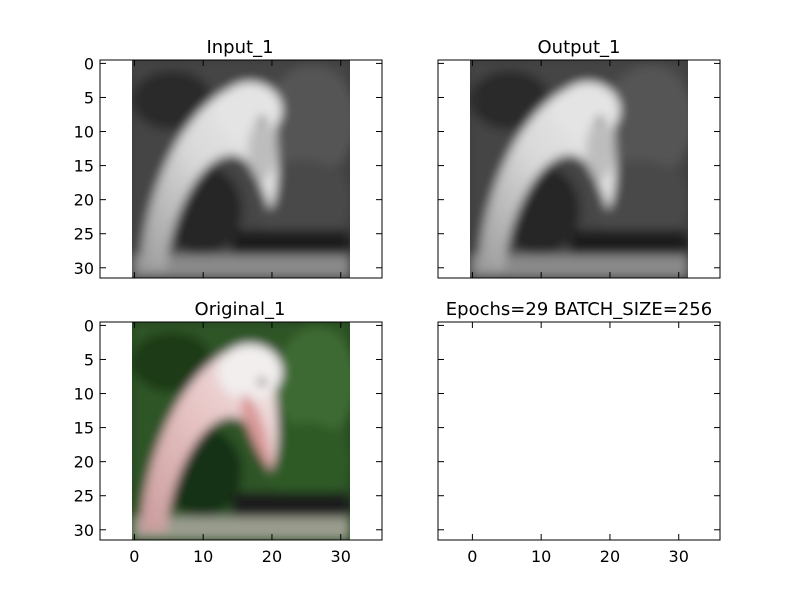 This screenshot has height=600, width=800. I want to click on subplot-2: Output_1, so click(579, 158).